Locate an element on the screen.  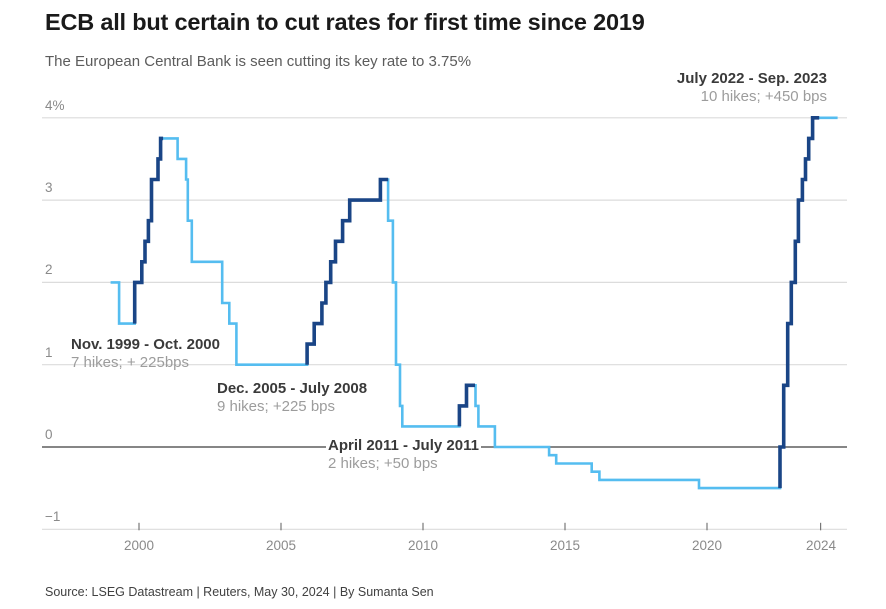
annotation-title: Nov. 1999 - Oct. 2000 is located at coordinates (145, 344).